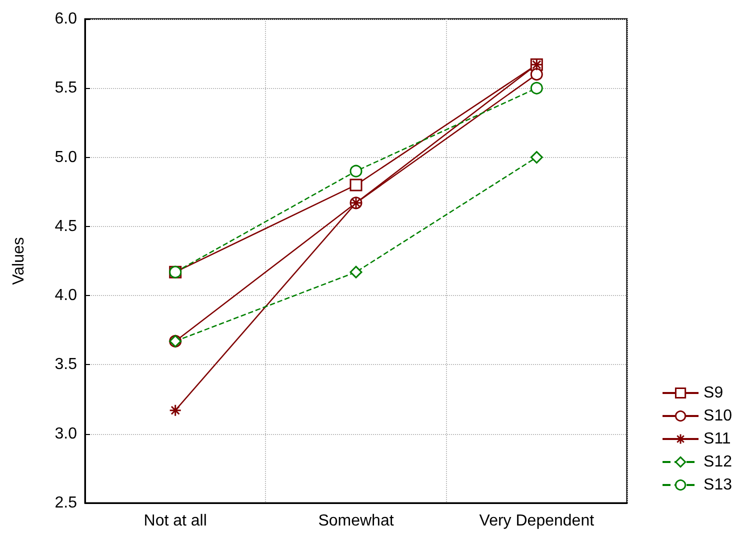 This screenshot has width=745, height=538. I want to click on y-tick-label: 4.0, so click(66, 295).